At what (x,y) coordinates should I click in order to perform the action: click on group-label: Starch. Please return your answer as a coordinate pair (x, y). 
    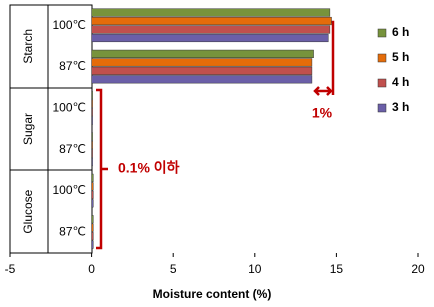
    Looking at the image, I should click on (28, 46).